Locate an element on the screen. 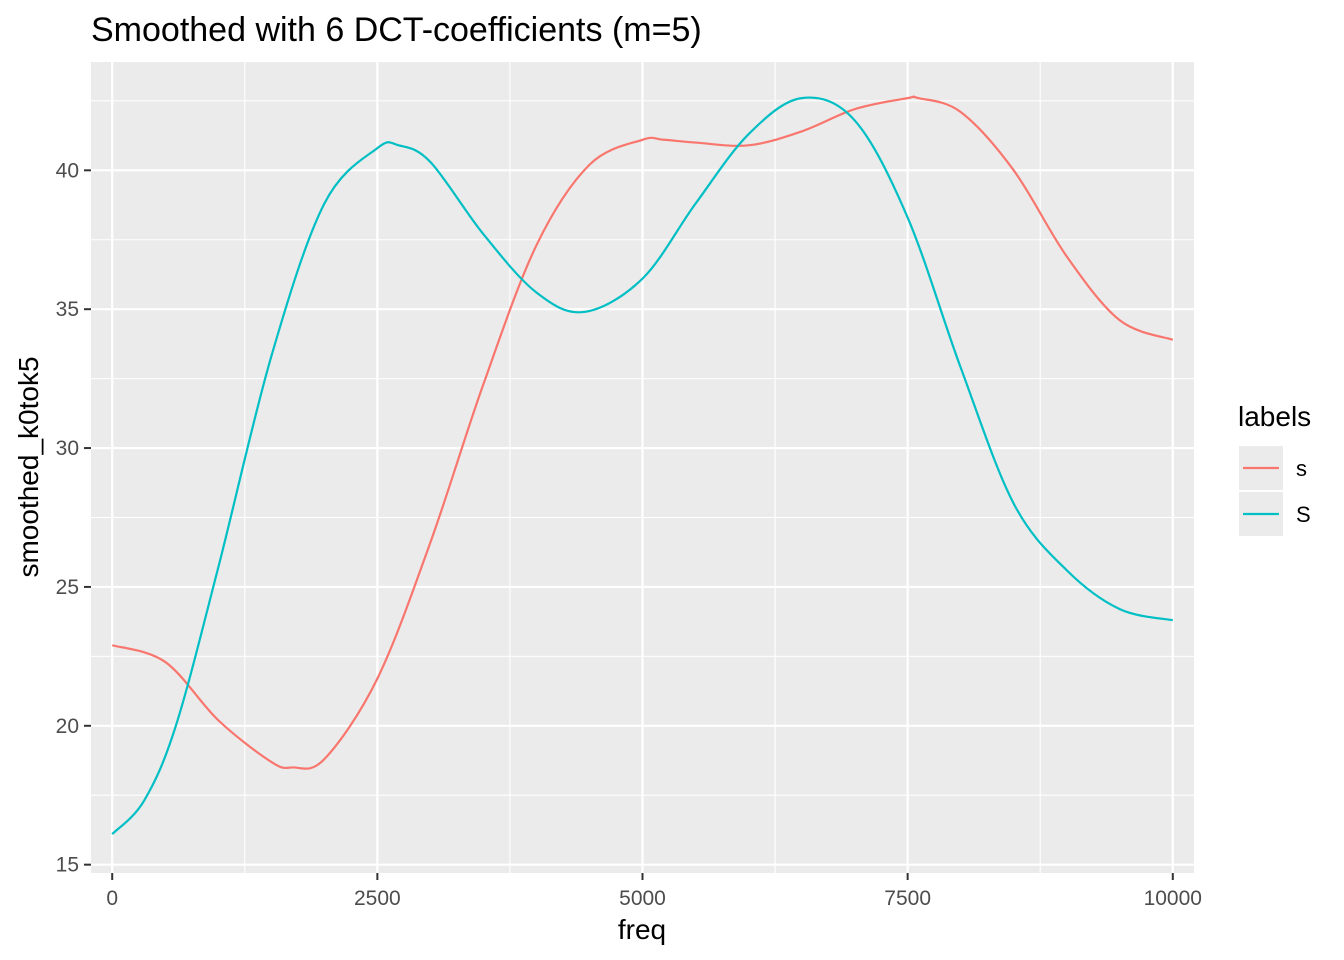  x-axis-title: freq is located at coordinates (642, 929).